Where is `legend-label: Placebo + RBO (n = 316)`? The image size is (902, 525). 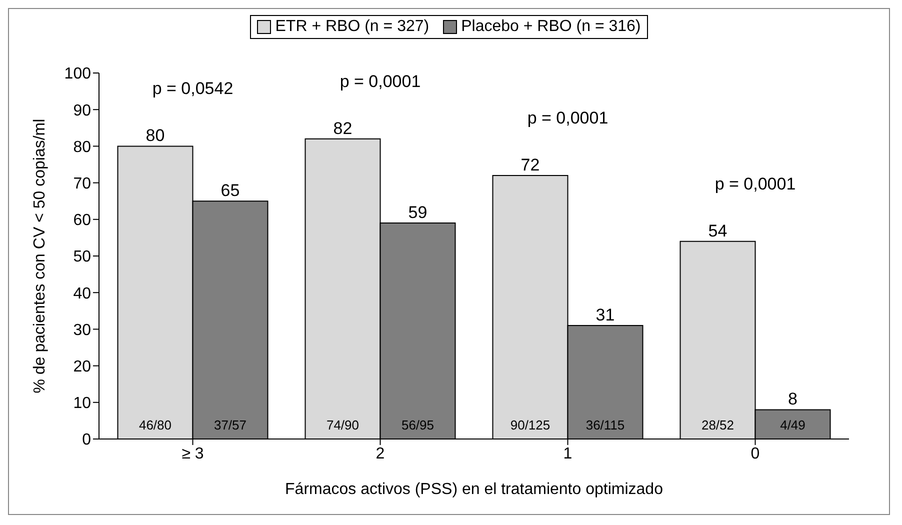
legend-label: Placebo + RBO (n = 316) is located at coordinates (550, 27).